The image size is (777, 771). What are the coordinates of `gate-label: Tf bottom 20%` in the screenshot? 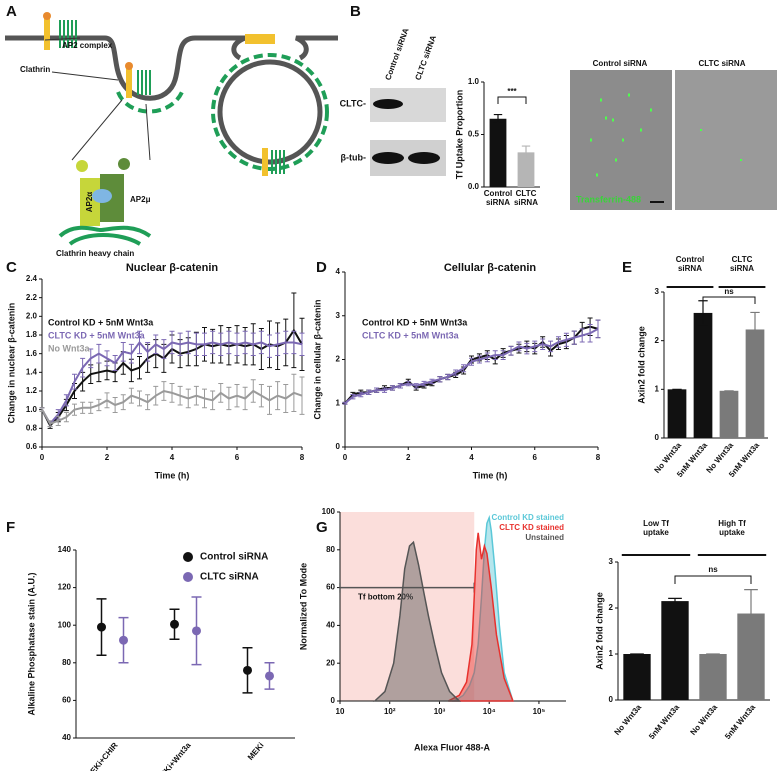 It's located at (385, 597).